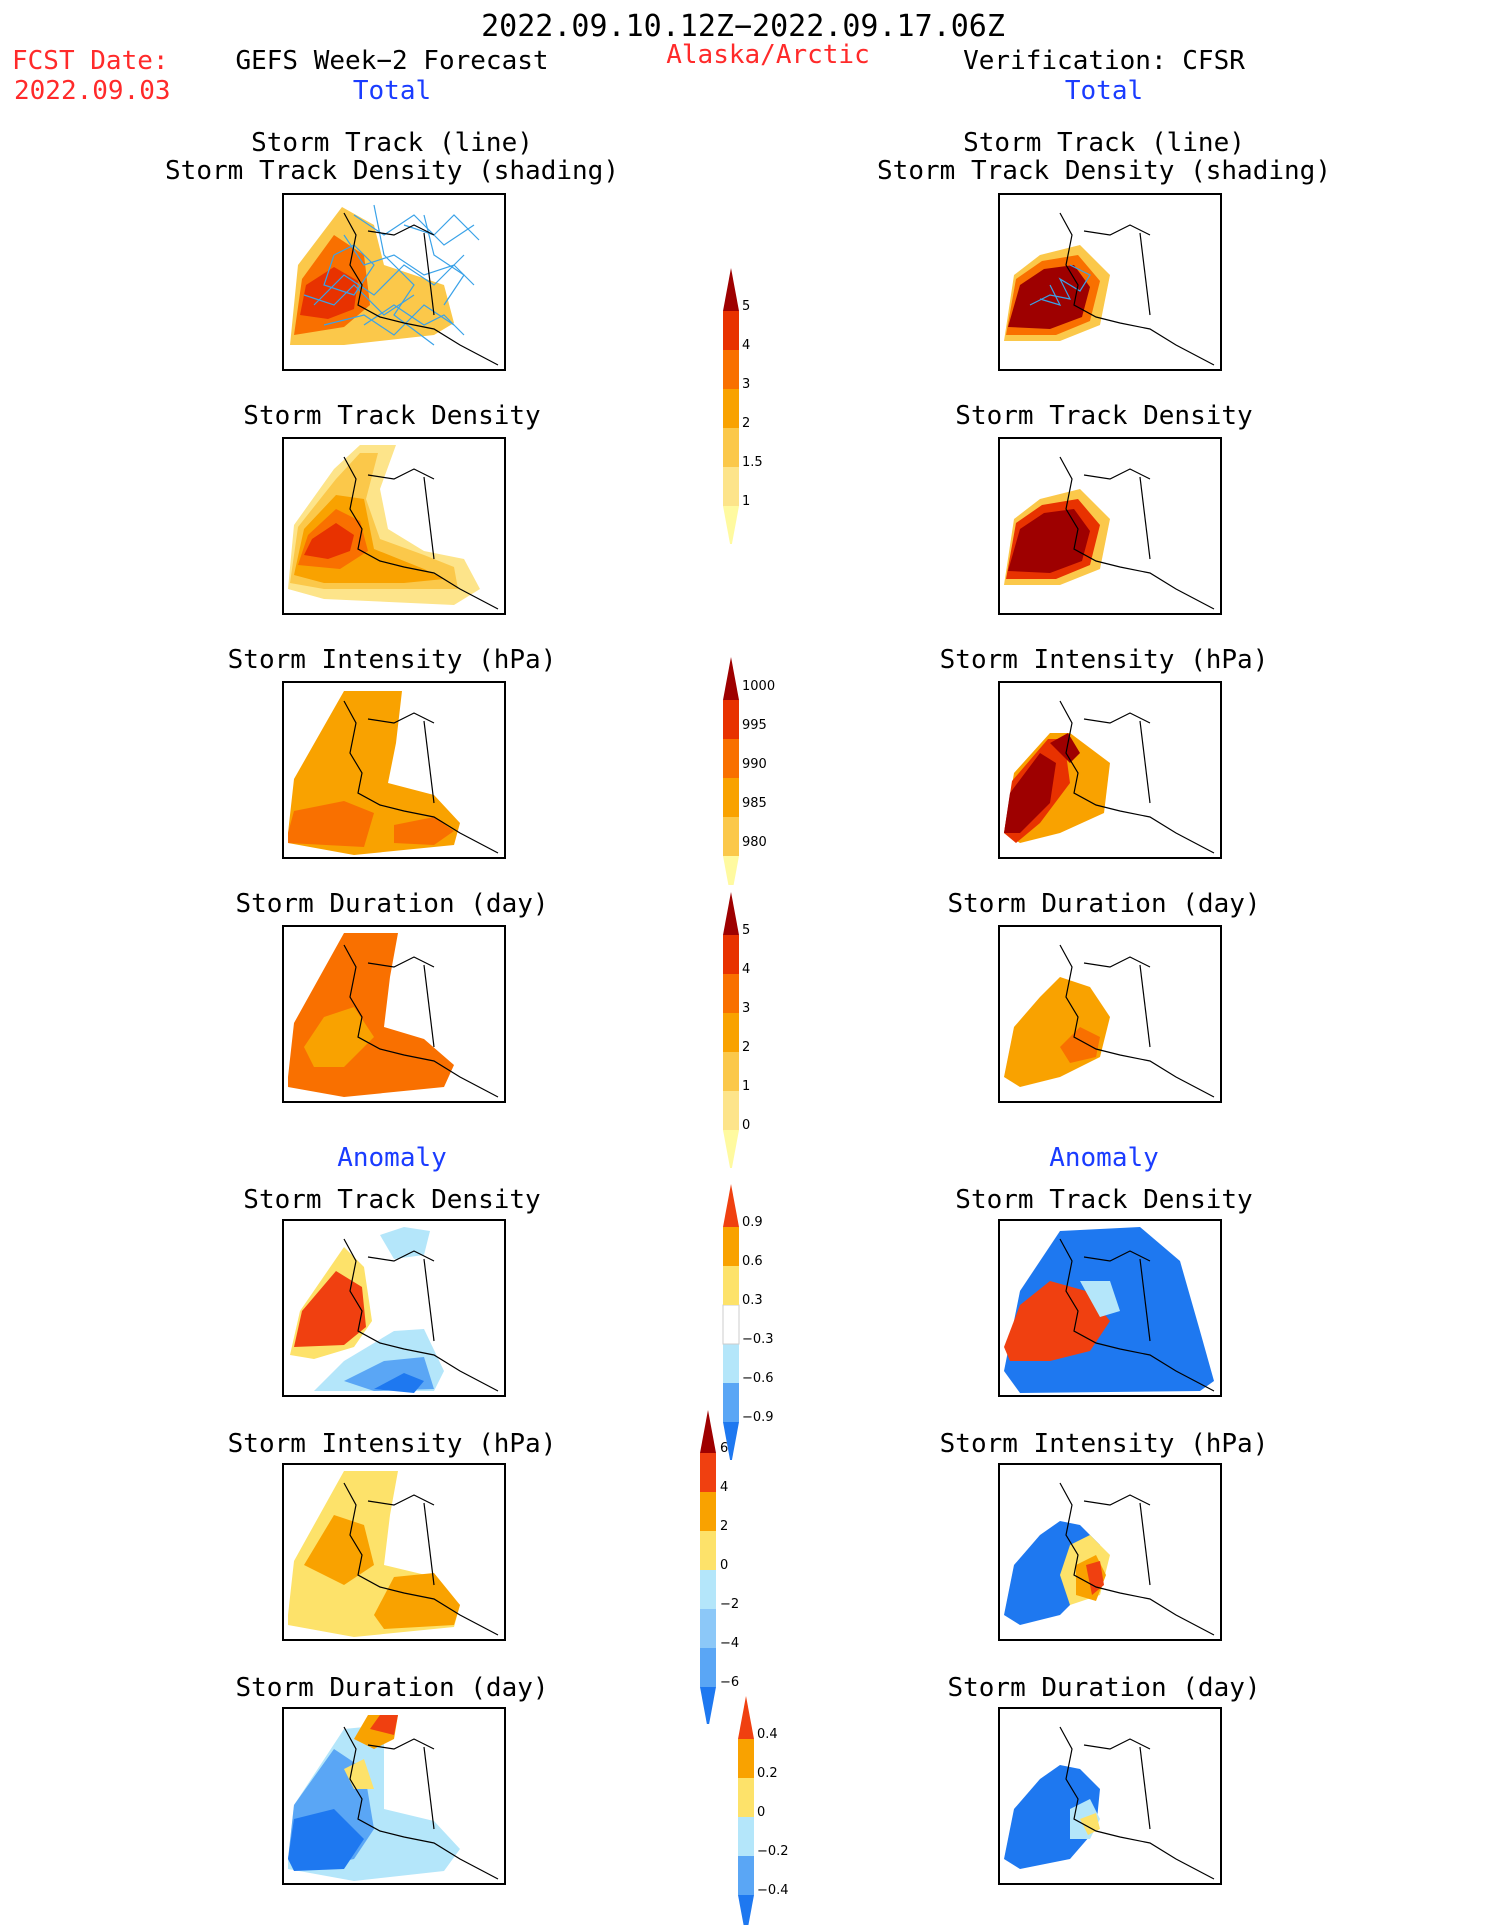 The height and width of the screenshot is (1925, 1487). What do you see at coordinates (763, 1810) in the screenshot?
I see `colorbar-duration-anomaly: 0.4 0.2 0 −0.2 −0.4` at bounding box center [763, 1810].